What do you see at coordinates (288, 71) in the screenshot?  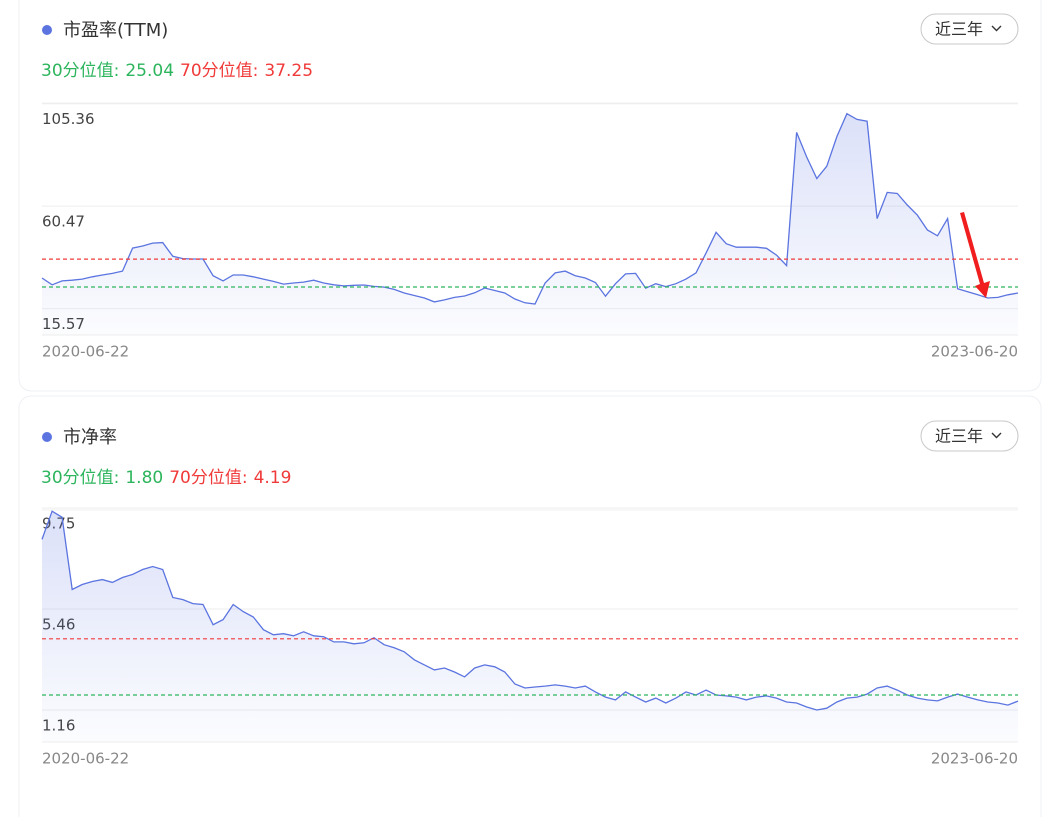 I see `percentile-value: 37.25` at bounding box center [288, 71].